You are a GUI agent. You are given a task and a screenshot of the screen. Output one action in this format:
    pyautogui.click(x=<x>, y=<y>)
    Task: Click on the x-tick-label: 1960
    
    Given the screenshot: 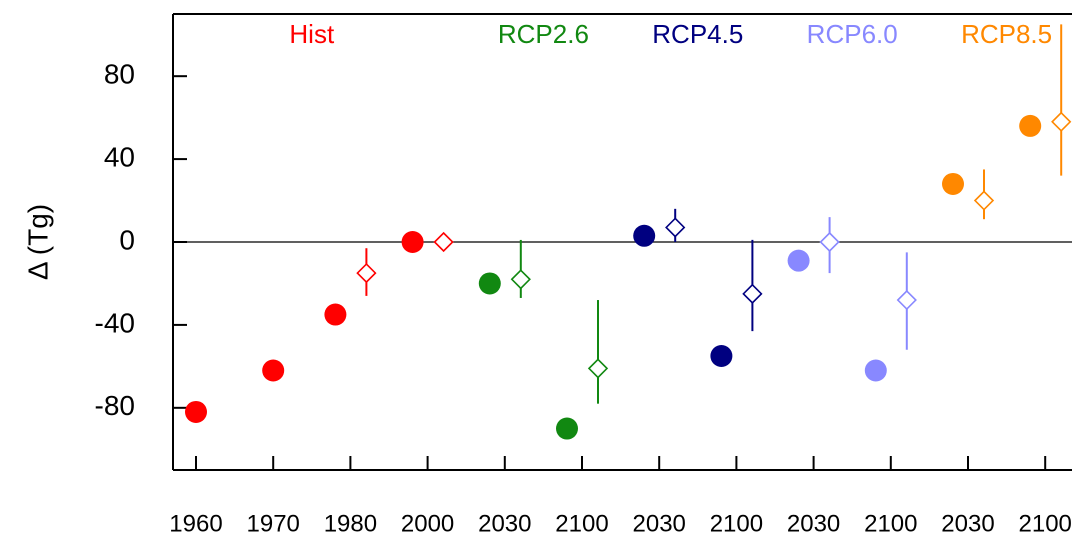 What is the action you would take?
    pyautogui.click(x=195, y=523)
    